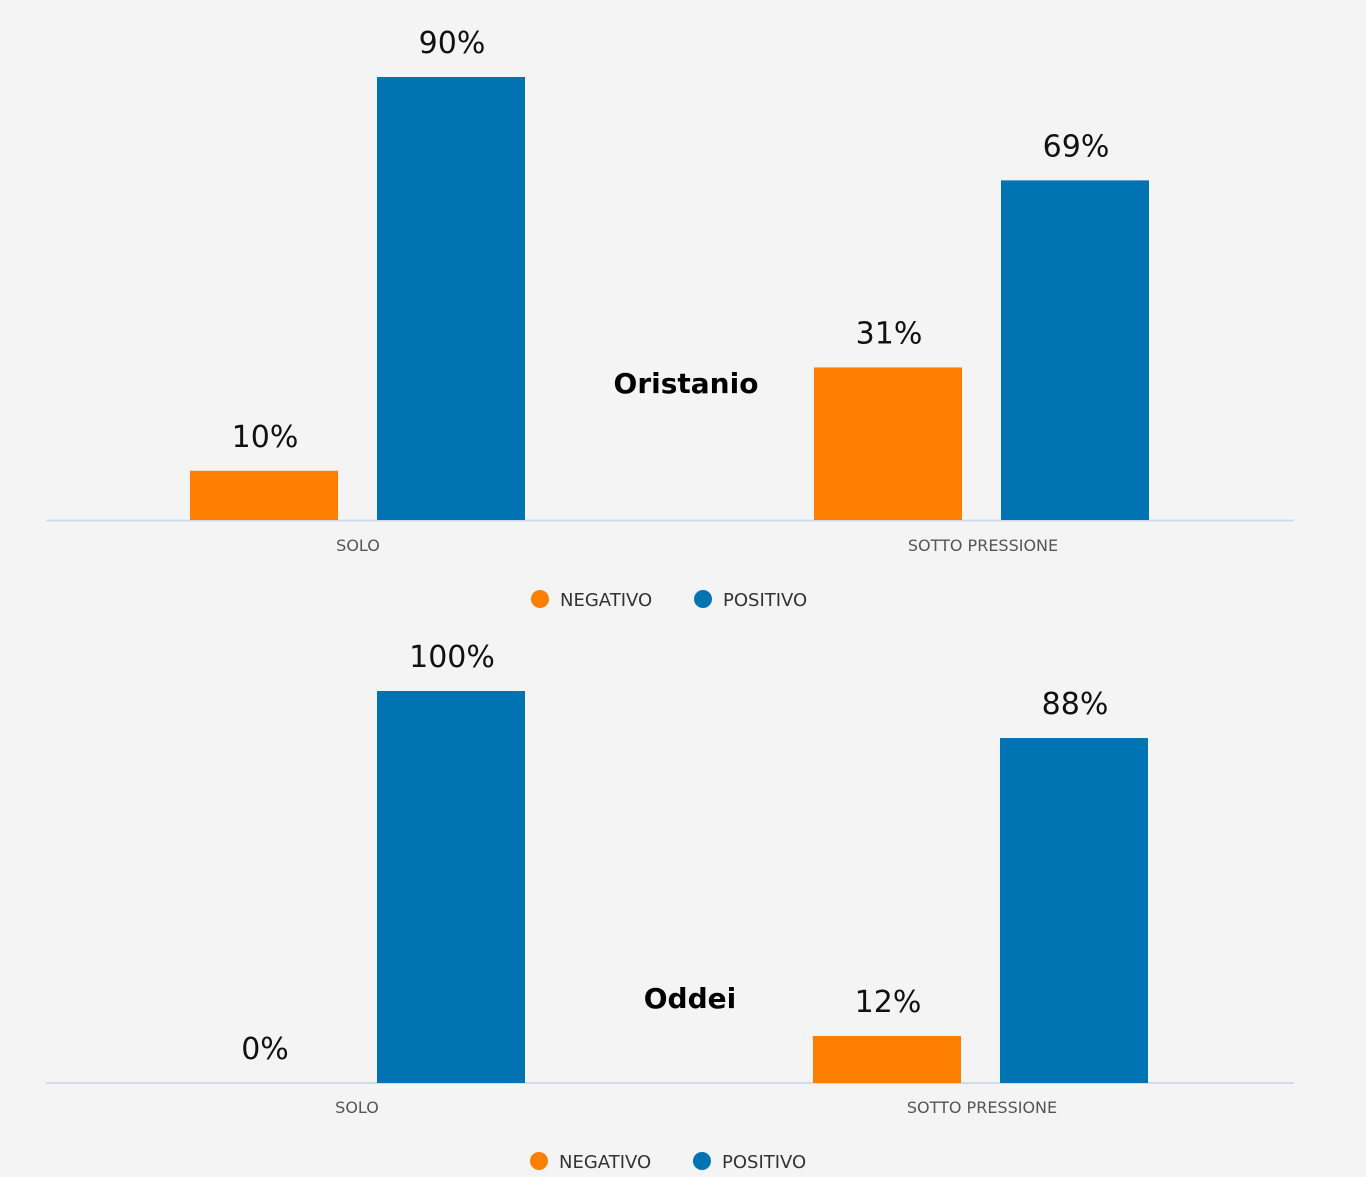 The image size is (1366, 1177). Describe the element at coordinates (889, 333) in the screenshot. I see `data-label-negativo-sotto-pressione: 31%` at that location.